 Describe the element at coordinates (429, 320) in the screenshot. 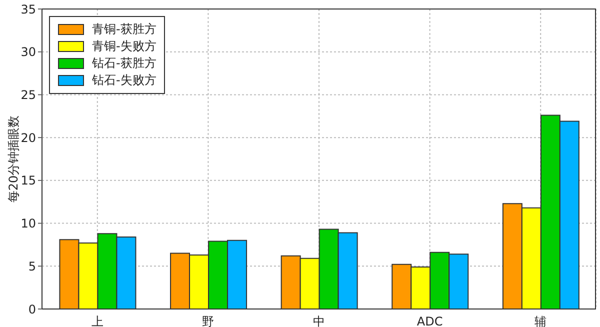

I see `x-tick-label: ADC` at that location.